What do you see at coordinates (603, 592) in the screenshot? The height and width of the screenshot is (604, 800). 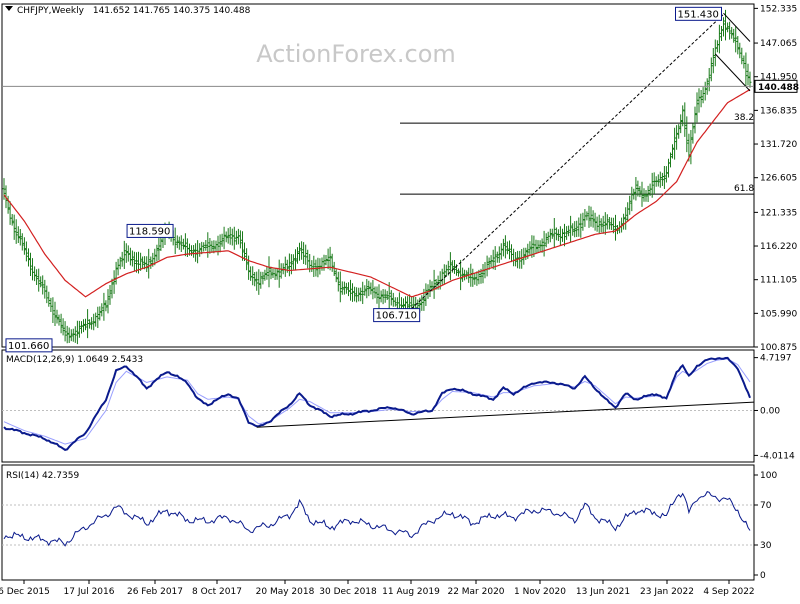 I see `time-tick-label: 13 Jun 2021` at bounding box center [603, 592].